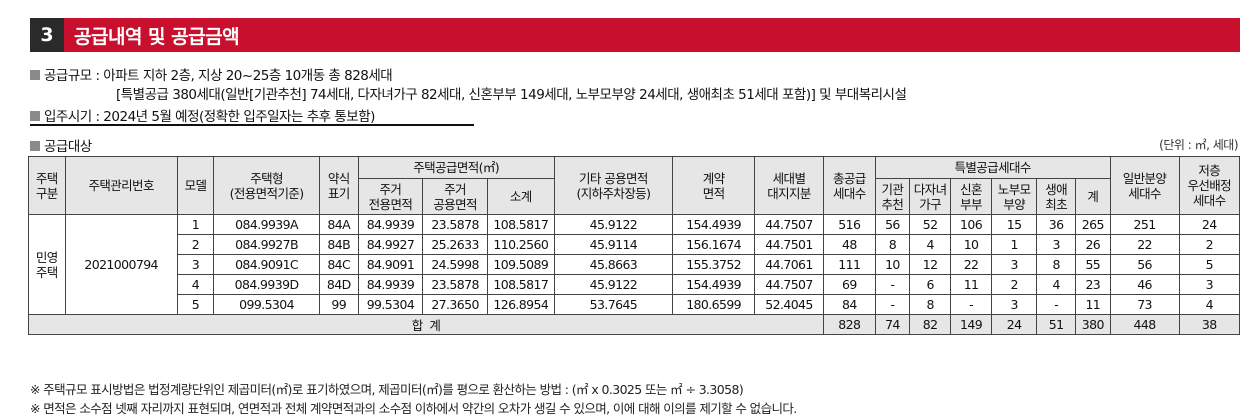 This screenshot has width=1252, height=420. What do you see at coordinates (1056, 324) in the screenshot?
I see `total-first-time-cell: 51` at bounding box center [1056, 324].